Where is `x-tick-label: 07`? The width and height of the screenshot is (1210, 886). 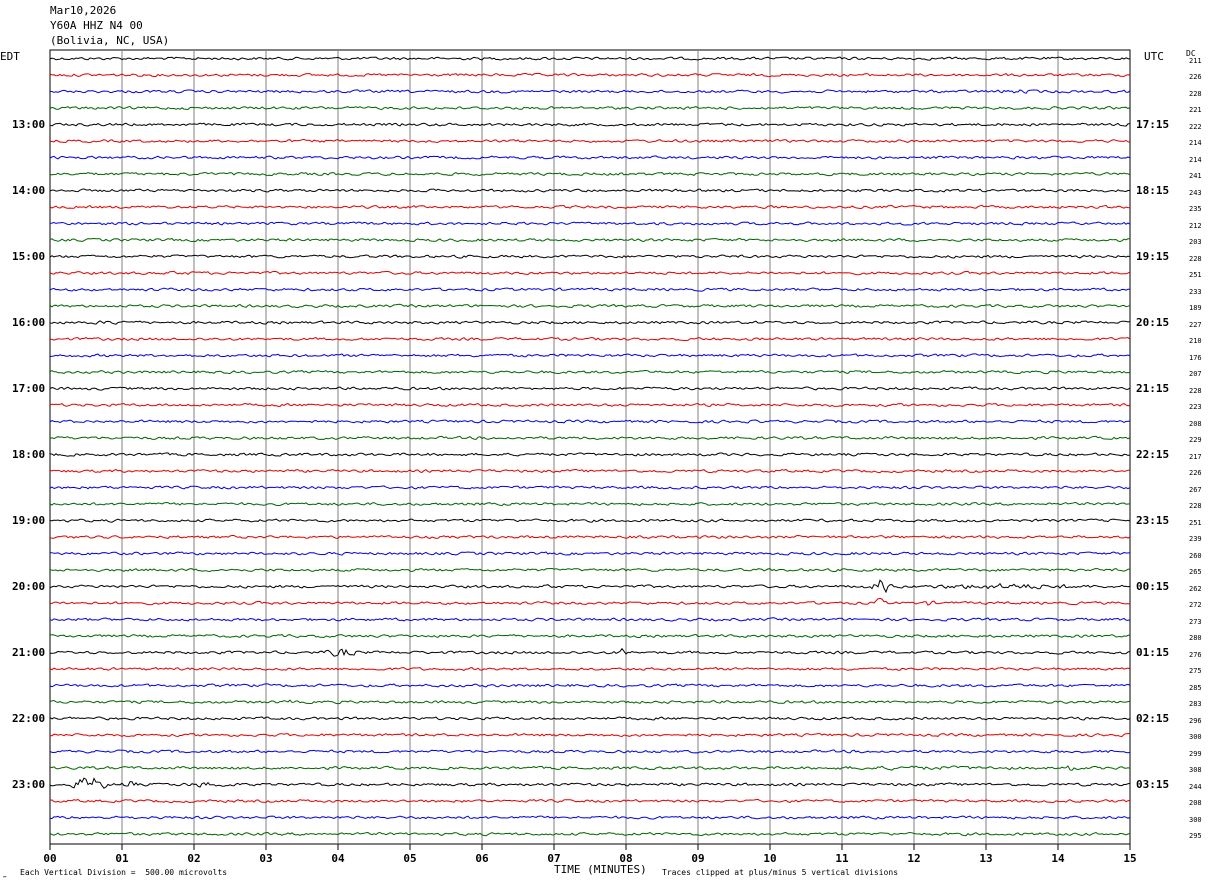 x-tick-label: 07 is located at coordinates (554, 858).